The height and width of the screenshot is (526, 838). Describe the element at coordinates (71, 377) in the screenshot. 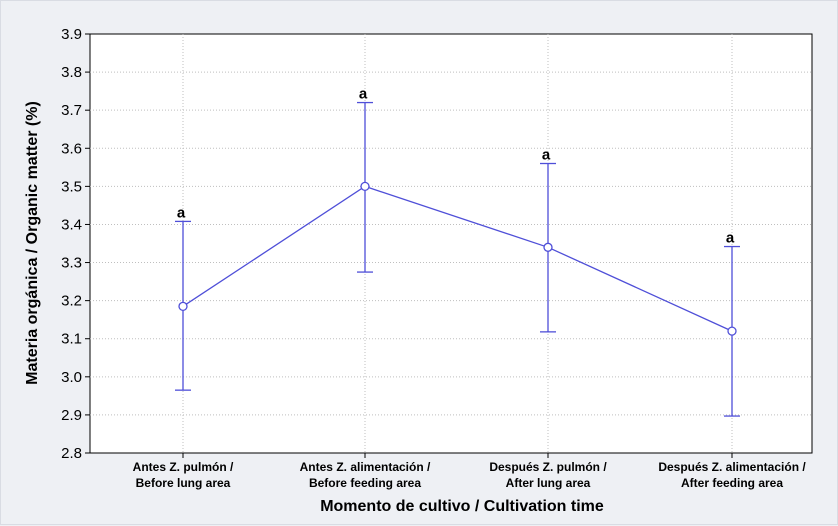

I see `y-tick-label: 3.0` at that location.